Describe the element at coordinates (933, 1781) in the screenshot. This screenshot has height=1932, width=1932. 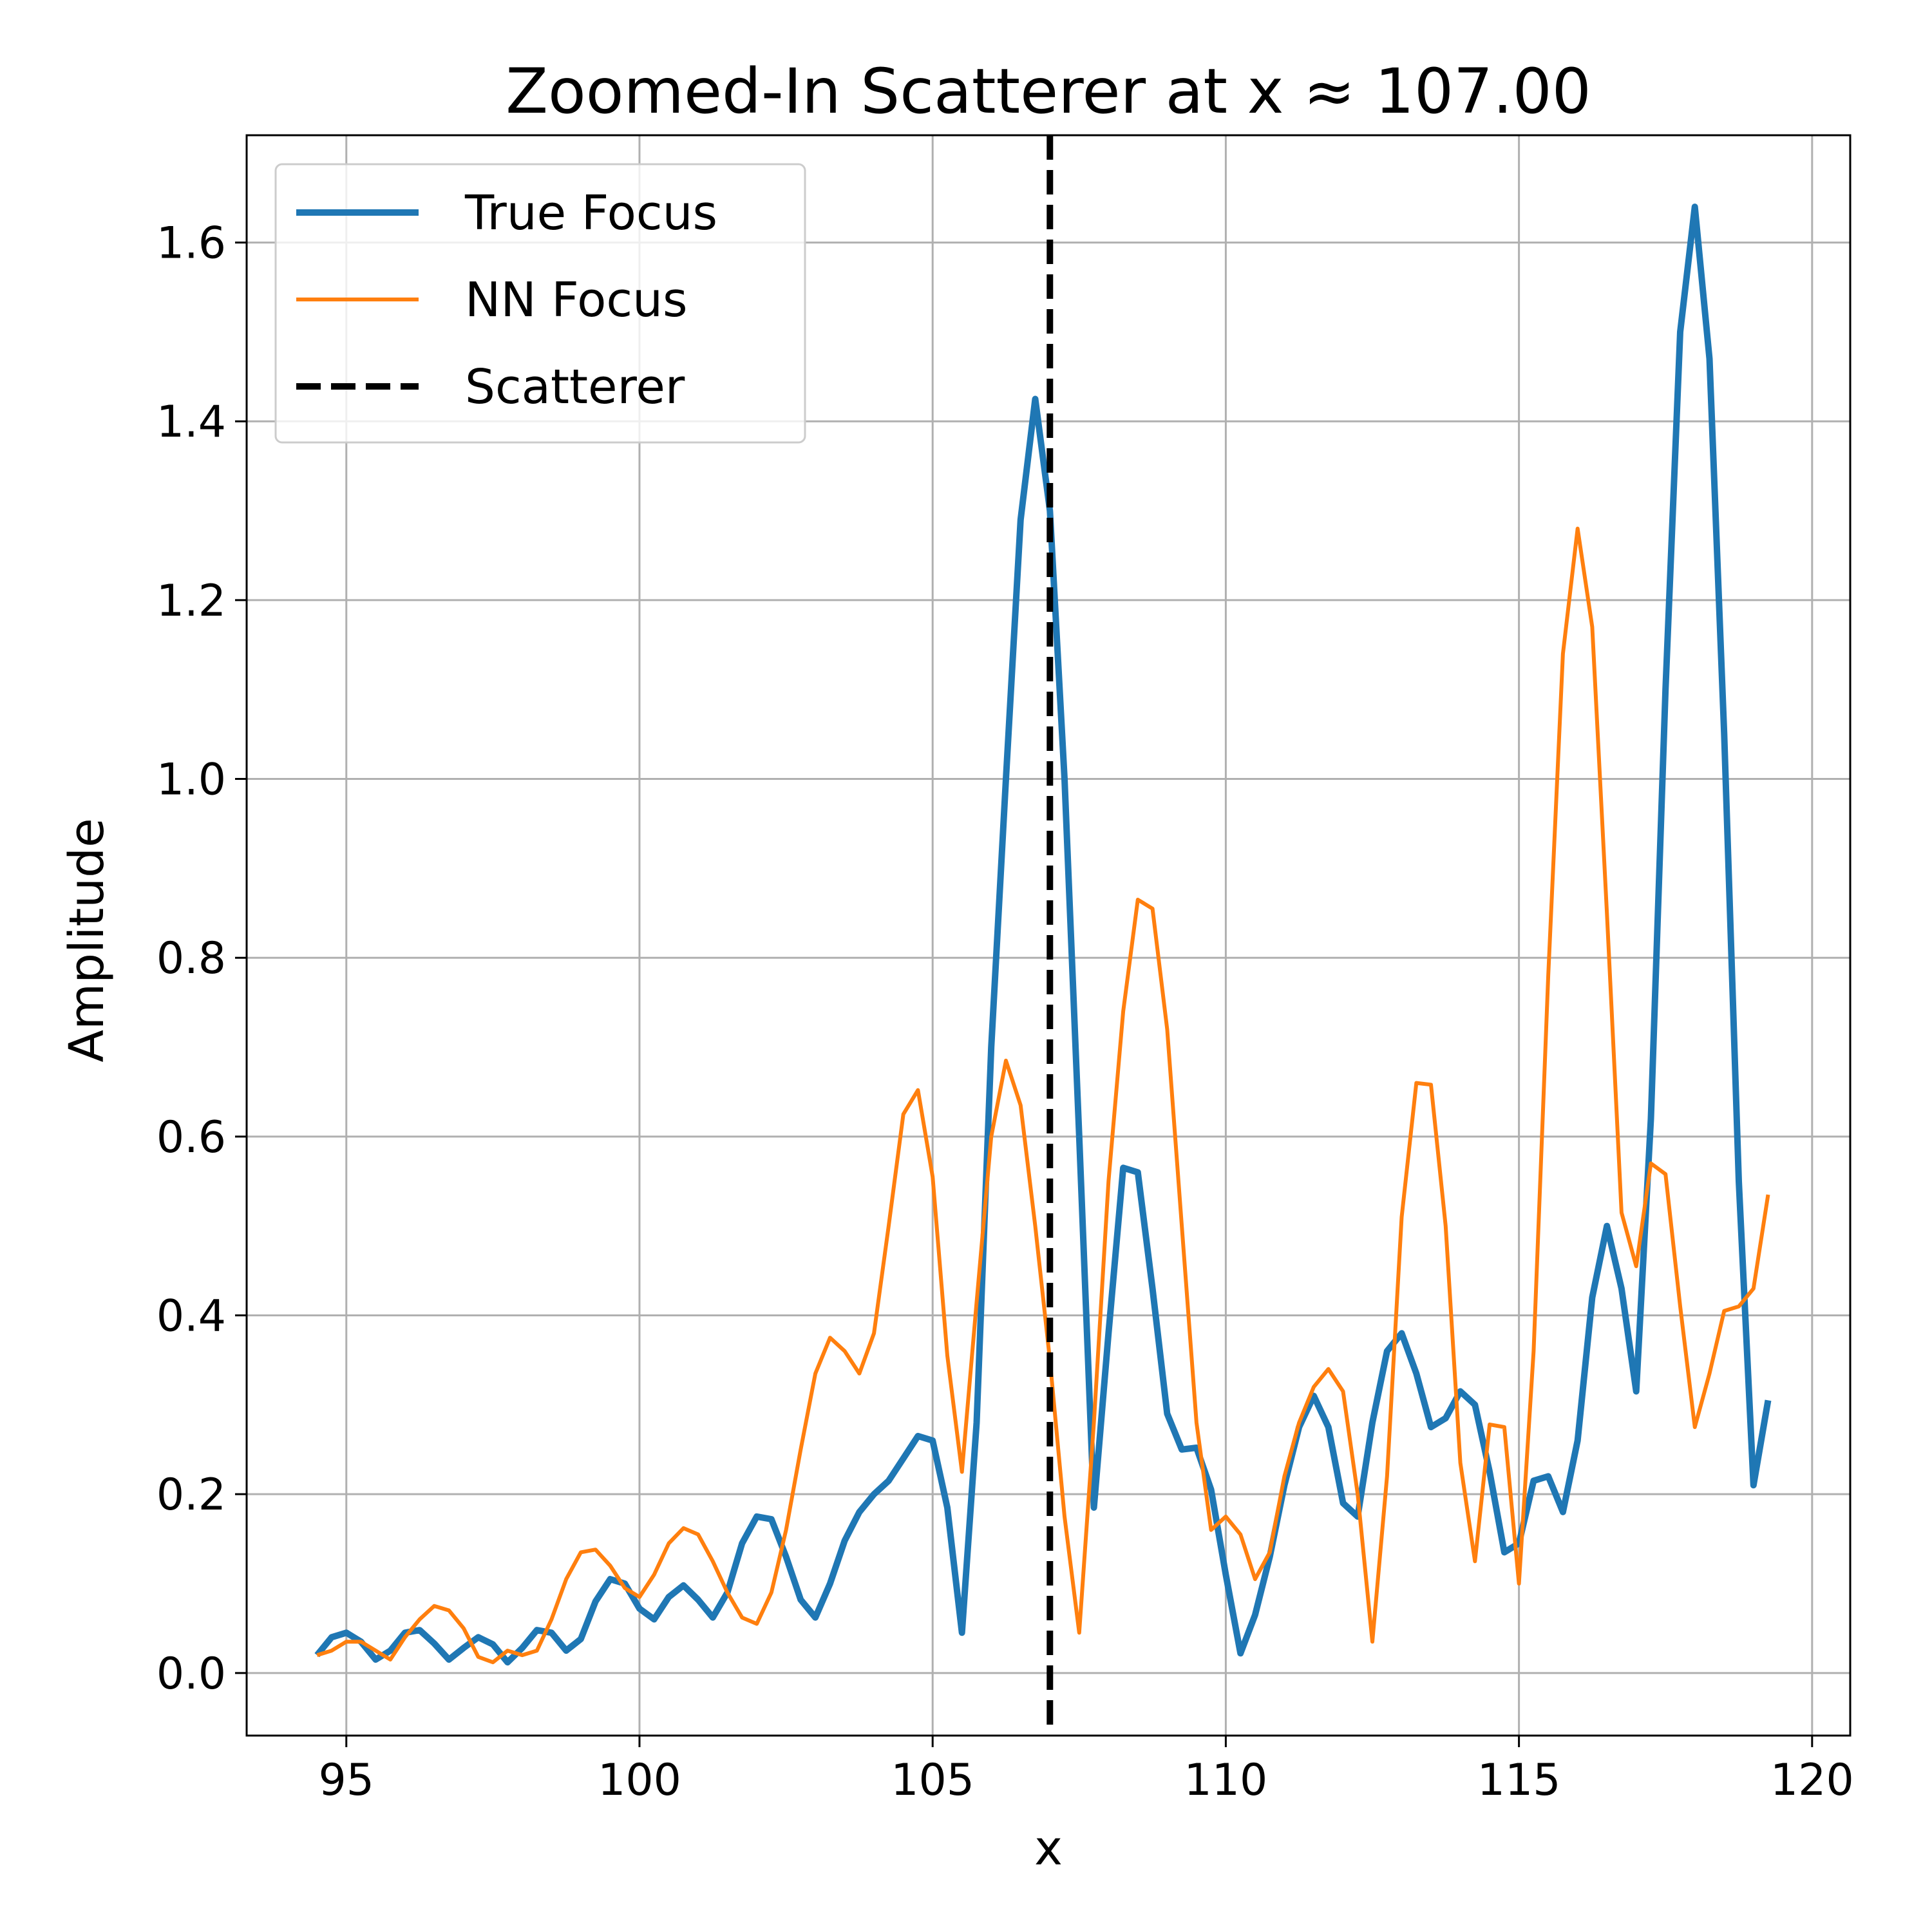
I see `x-tick-label: 105` at that location.